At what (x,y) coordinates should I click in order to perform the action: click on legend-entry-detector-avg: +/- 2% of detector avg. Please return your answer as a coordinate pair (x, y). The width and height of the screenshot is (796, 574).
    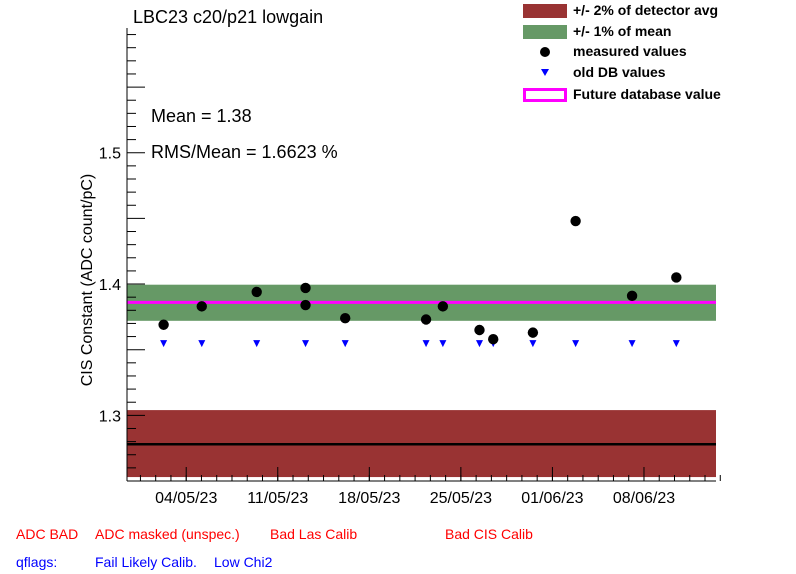
    Looking at the image, I should click on (658, 11).